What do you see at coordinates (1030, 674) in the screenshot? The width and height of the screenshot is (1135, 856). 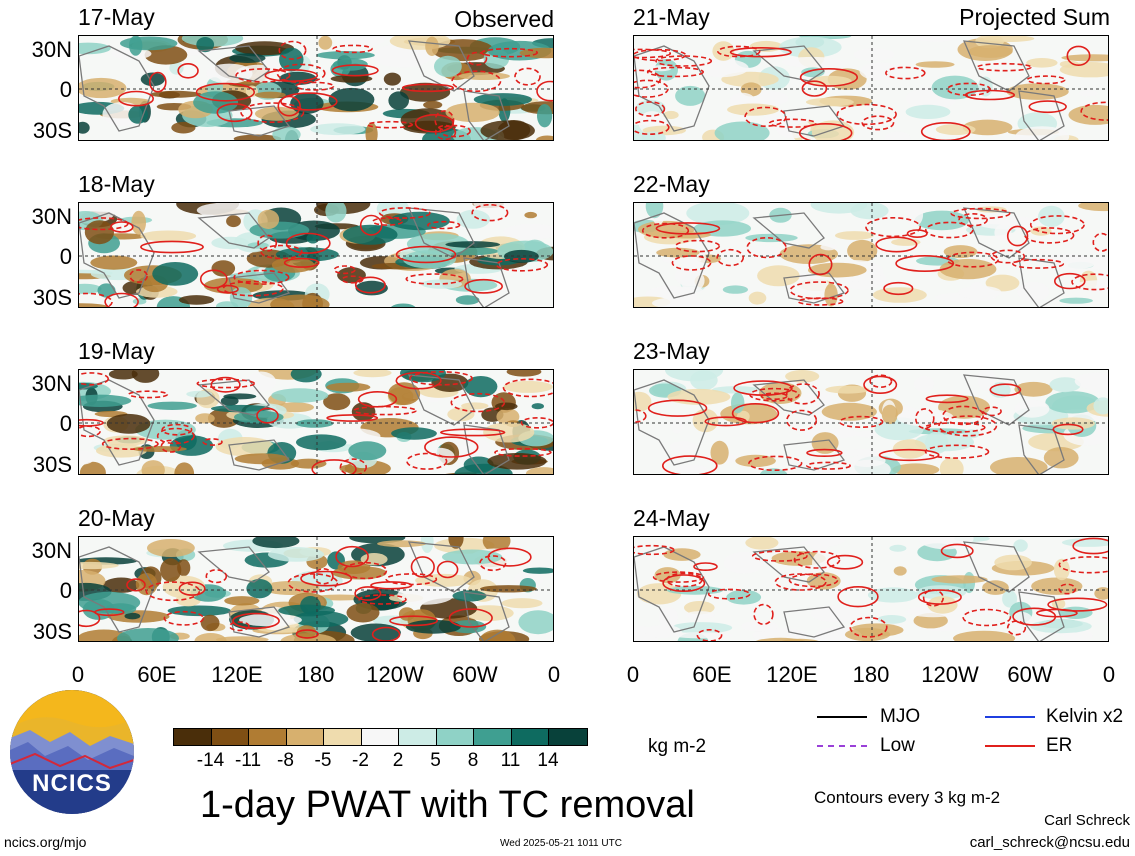 I see `x-tick: 60W` at bounding box center [1030, 674].